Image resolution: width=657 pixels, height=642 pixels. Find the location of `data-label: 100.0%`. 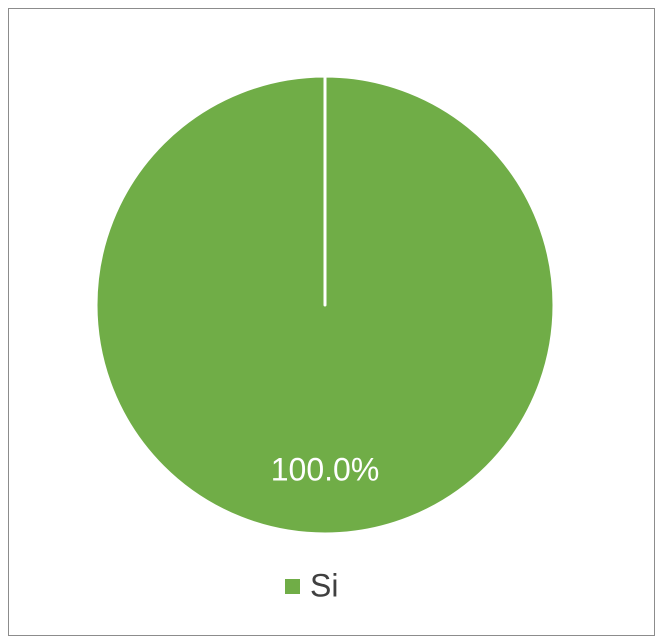

data-label: 100.0% is located at coordinates (325, 470).